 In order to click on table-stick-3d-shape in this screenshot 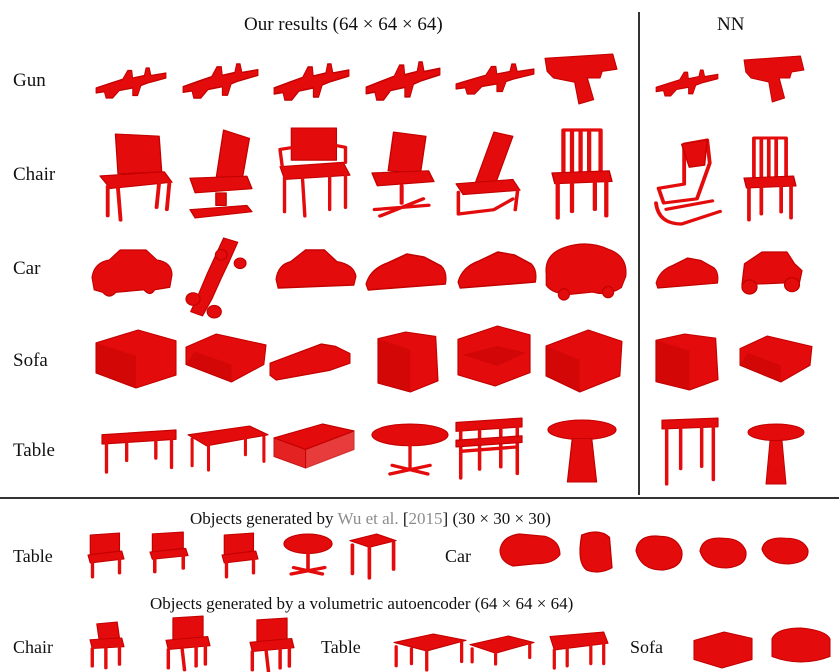, I will do `click(373, 556)`.